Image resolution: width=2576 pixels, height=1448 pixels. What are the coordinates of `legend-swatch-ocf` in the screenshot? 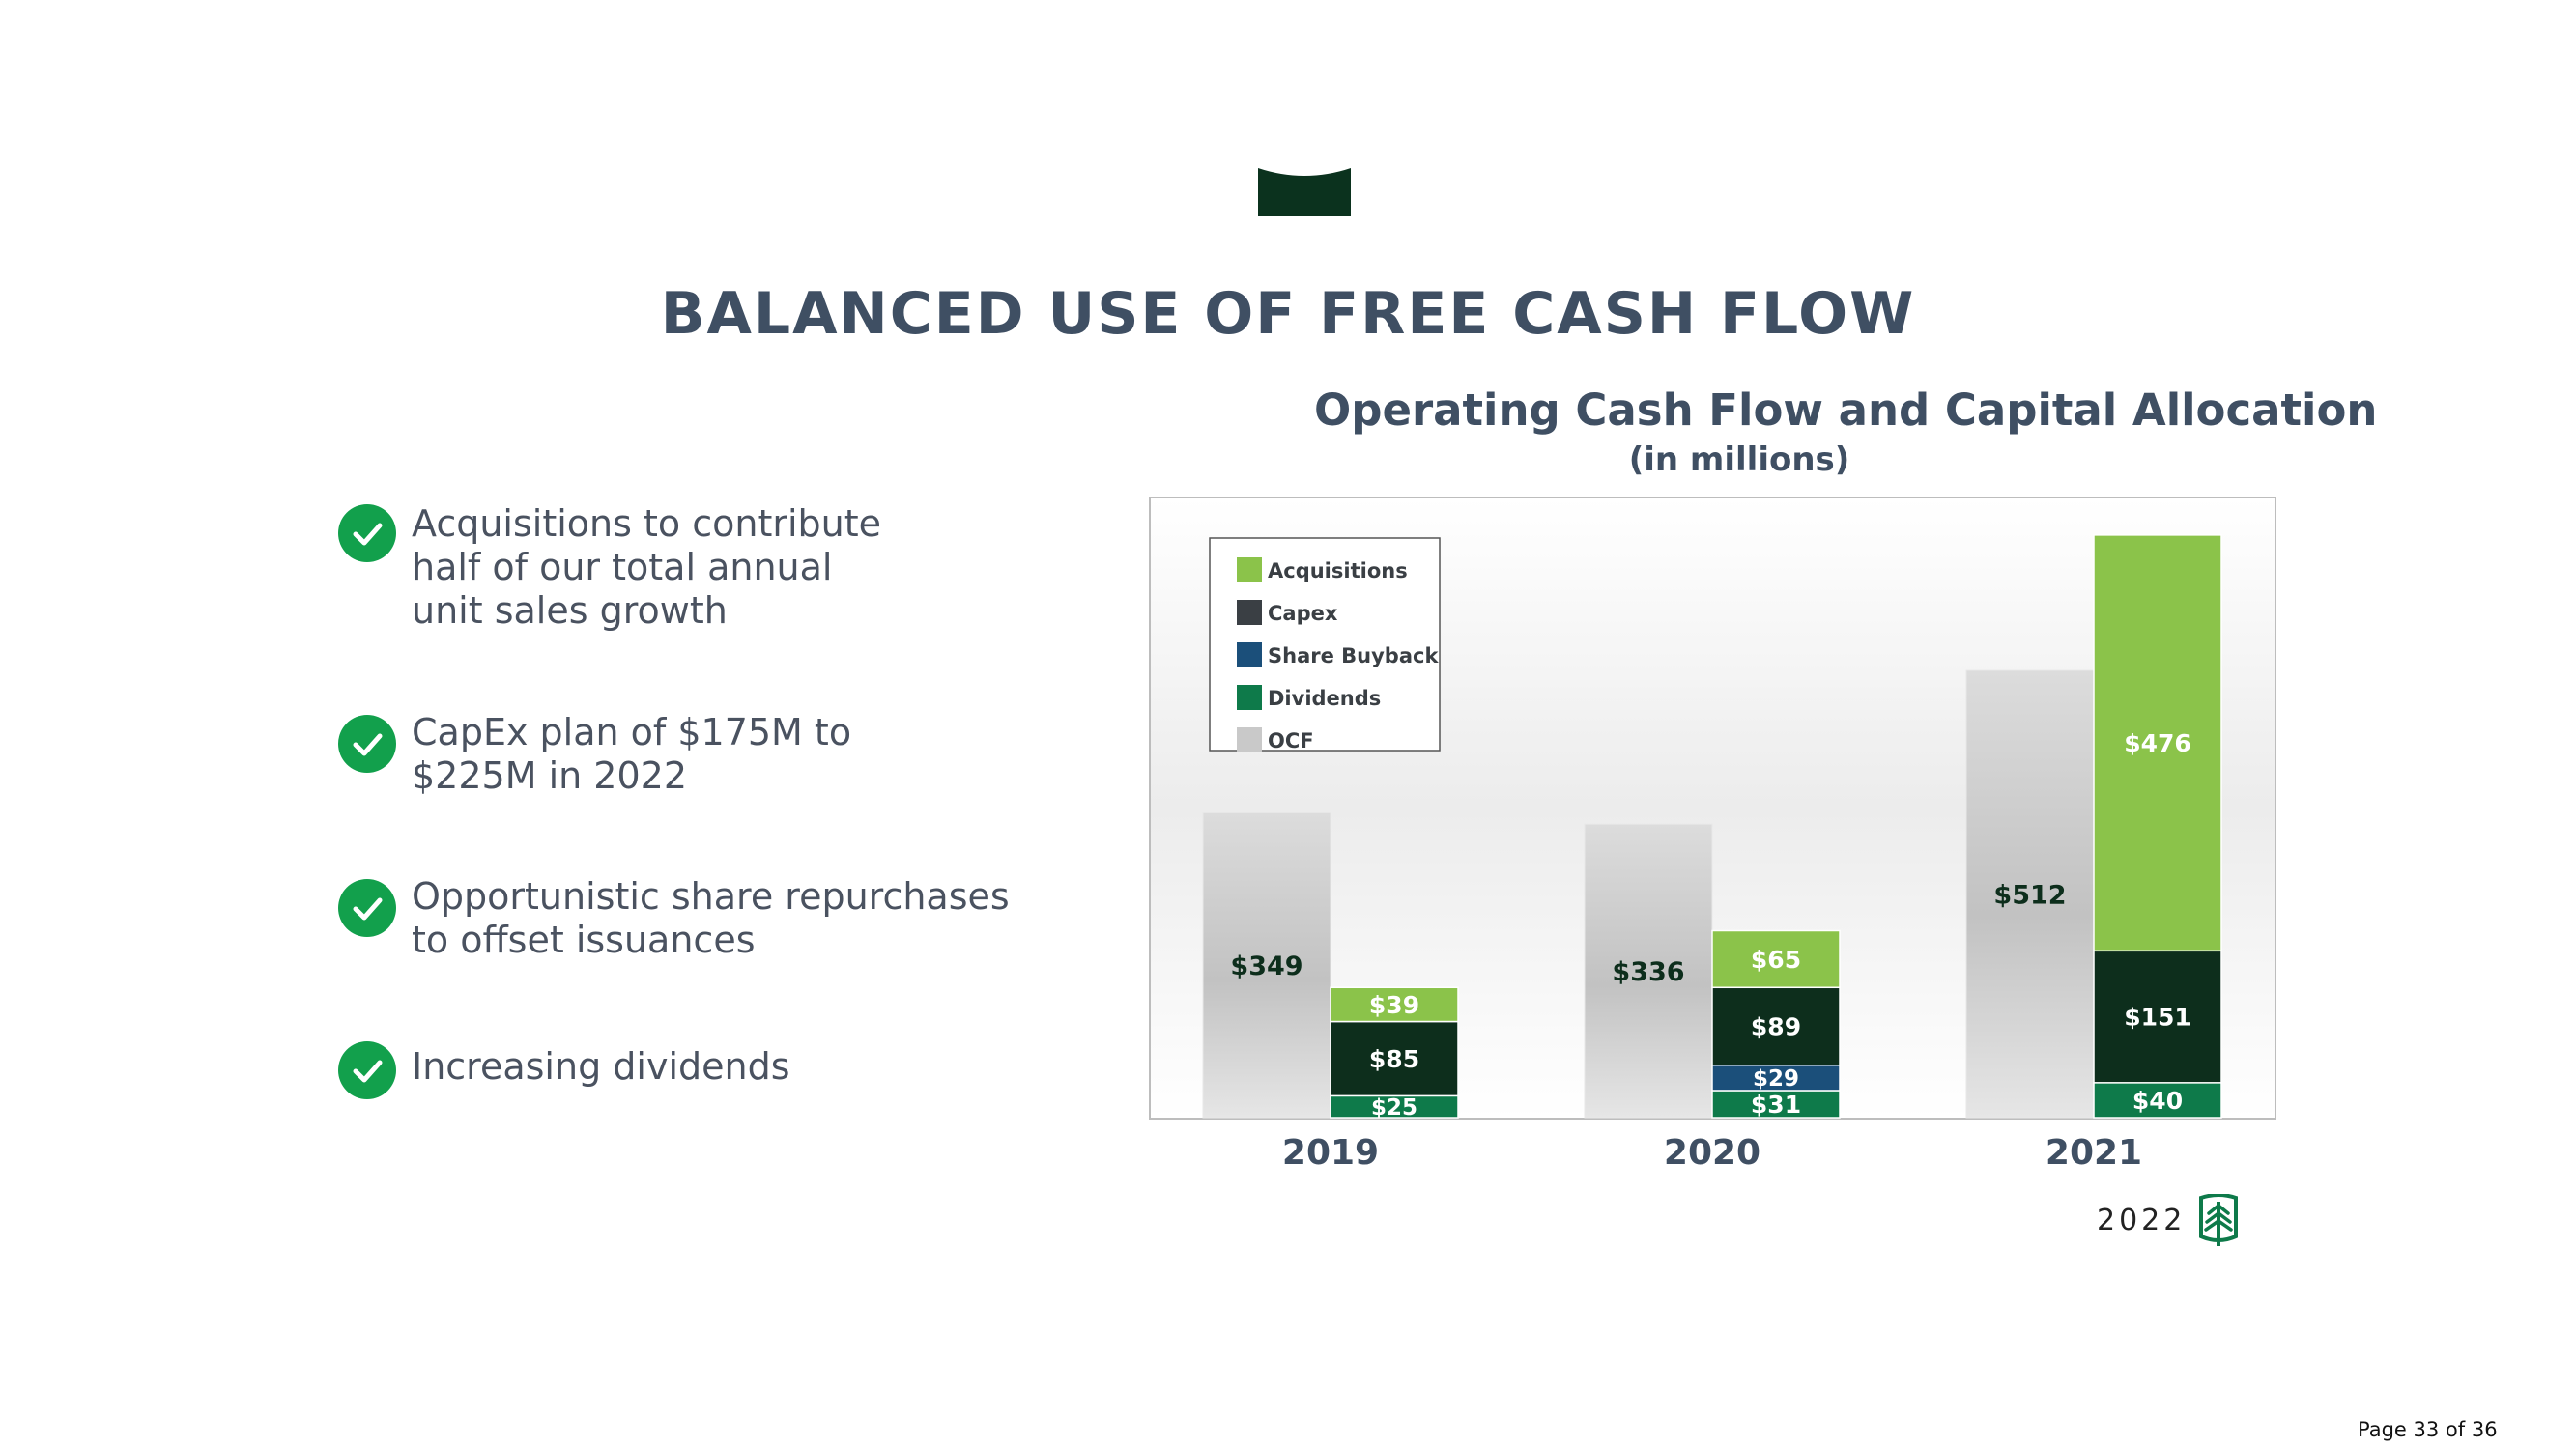 It's located at (1250, 739).